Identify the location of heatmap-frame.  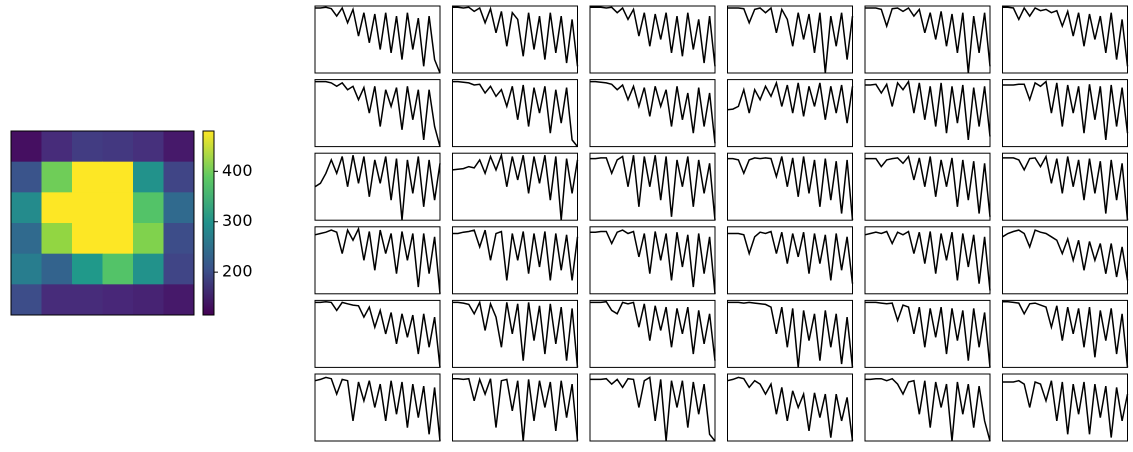
(102, 223).